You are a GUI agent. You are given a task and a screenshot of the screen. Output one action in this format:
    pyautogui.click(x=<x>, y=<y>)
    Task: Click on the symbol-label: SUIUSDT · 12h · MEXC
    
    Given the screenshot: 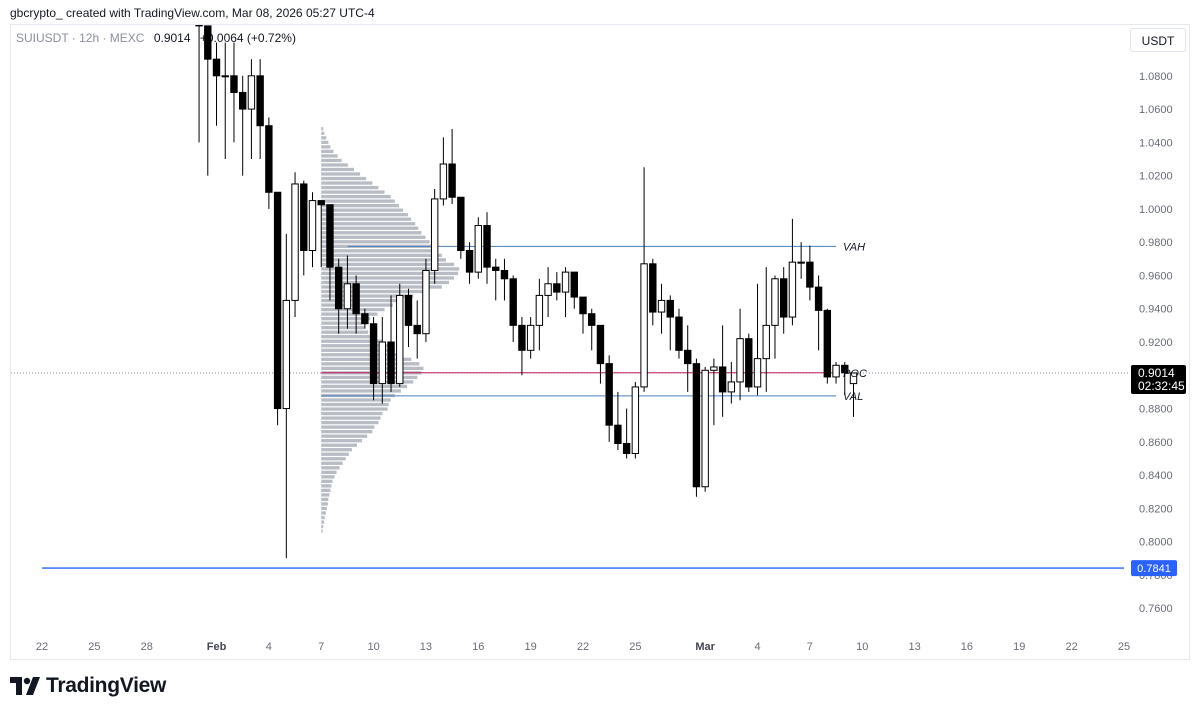 What is the action you would take?
    pyautogui.click(x=80, y=38)
    